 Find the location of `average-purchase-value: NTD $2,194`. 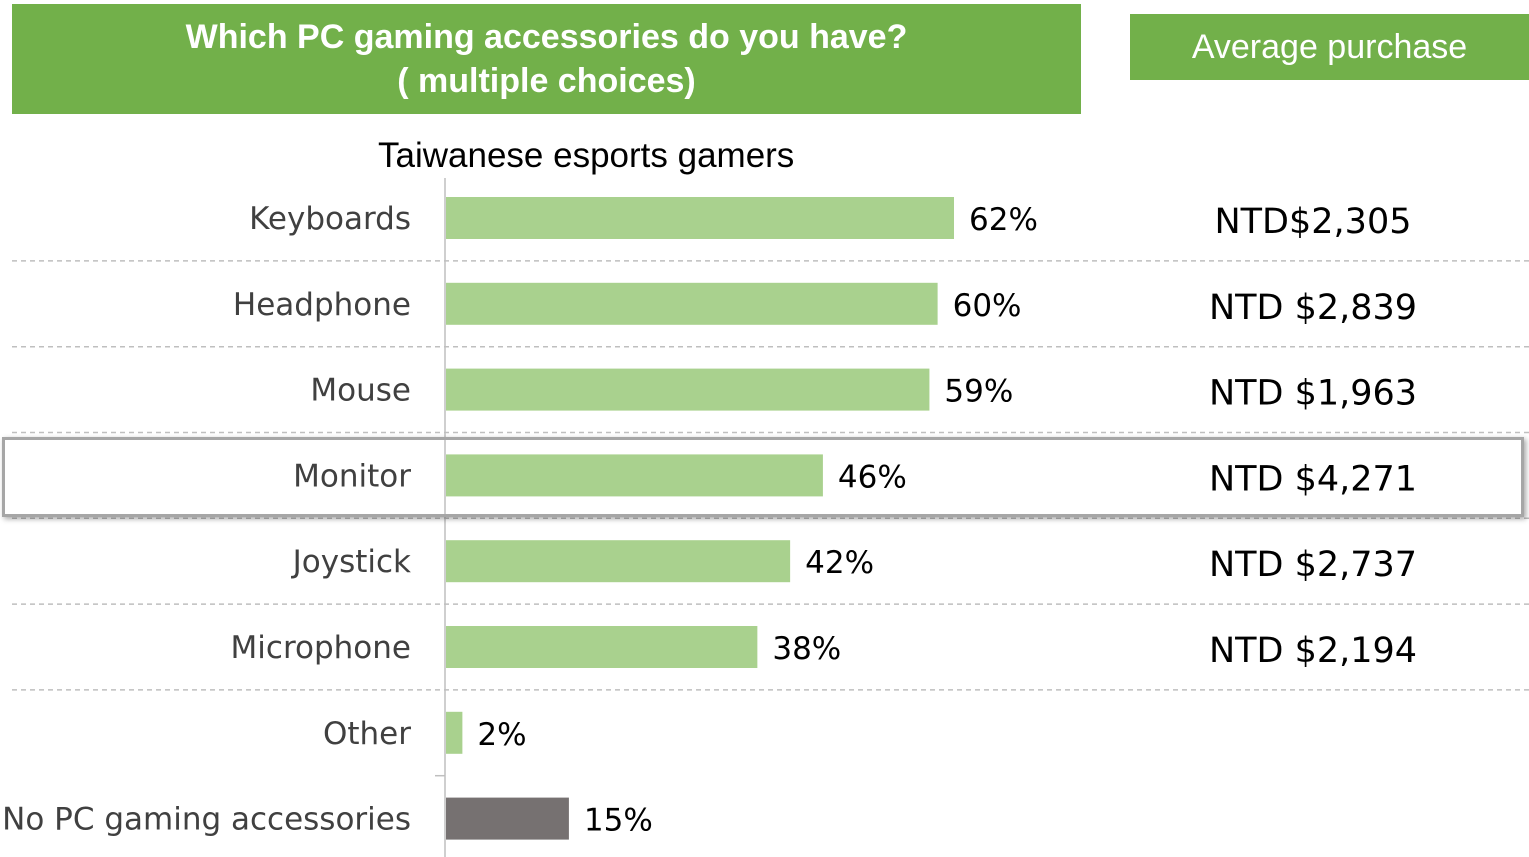

average-purchase-value: NTD $2,194 is located at coordinates (1313, 651).